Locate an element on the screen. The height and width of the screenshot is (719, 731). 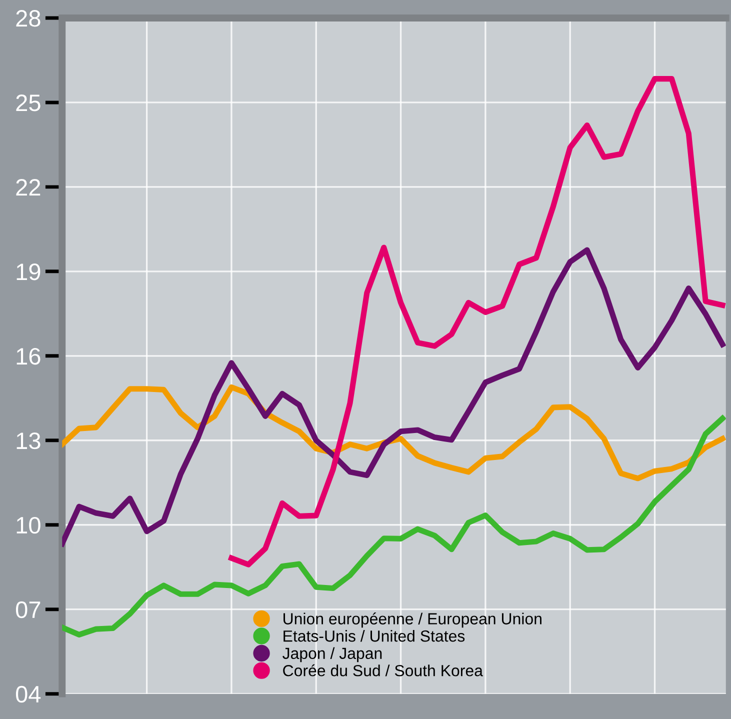
y-tick-label: 13 is located at coordinates (28, 441).